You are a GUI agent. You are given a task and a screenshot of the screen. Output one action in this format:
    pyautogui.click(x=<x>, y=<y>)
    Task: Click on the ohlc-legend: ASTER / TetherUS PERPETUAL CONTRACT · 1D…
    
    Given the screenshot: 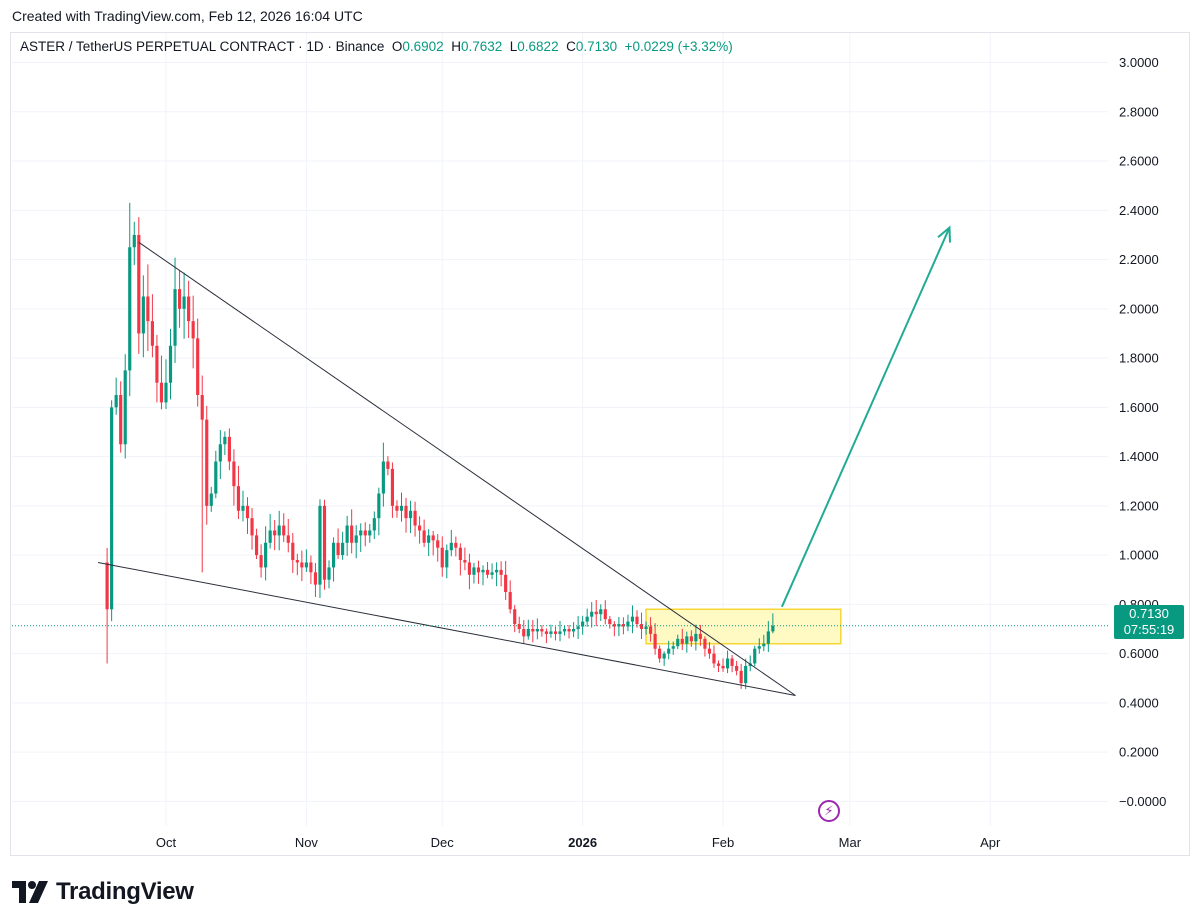 What is the action you would take?
    pyautogui.click(x=376, y=46)
    